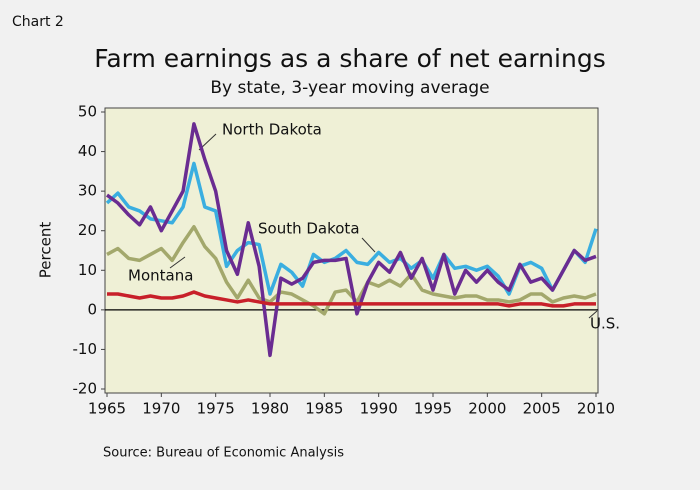  What do you see at coordinates (85, 349) in the screenshot?
I see `y-tick-label: -10` at bounding box center [85, 349].